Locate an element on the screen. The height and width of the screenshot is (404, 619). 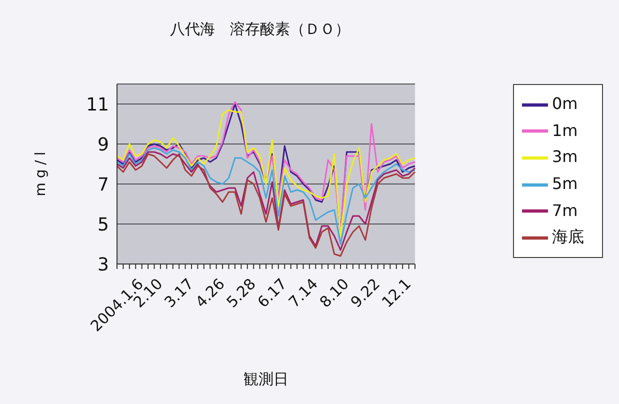
x-axis-title: 観測日 is located at coordinates (266, 379).